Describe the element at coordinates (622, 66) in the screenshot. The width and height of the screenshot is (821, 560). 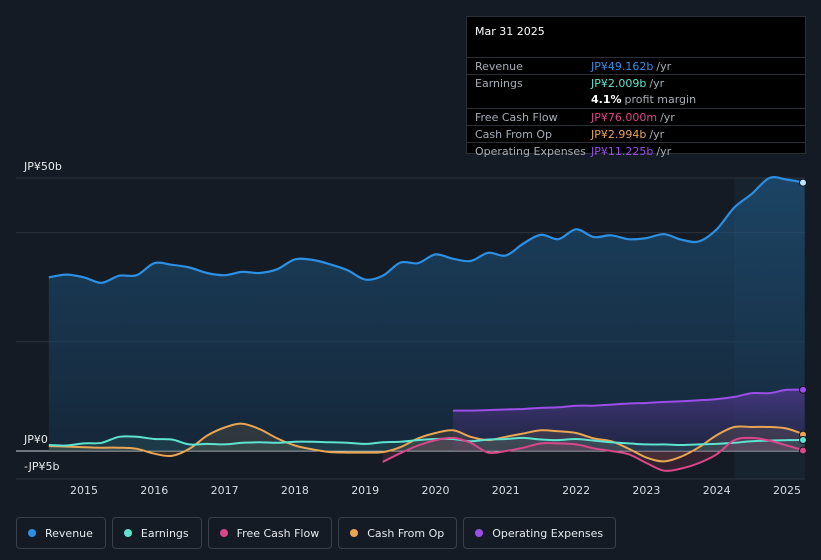
I see `tooltip-value: JP¥49.162b` at that location.